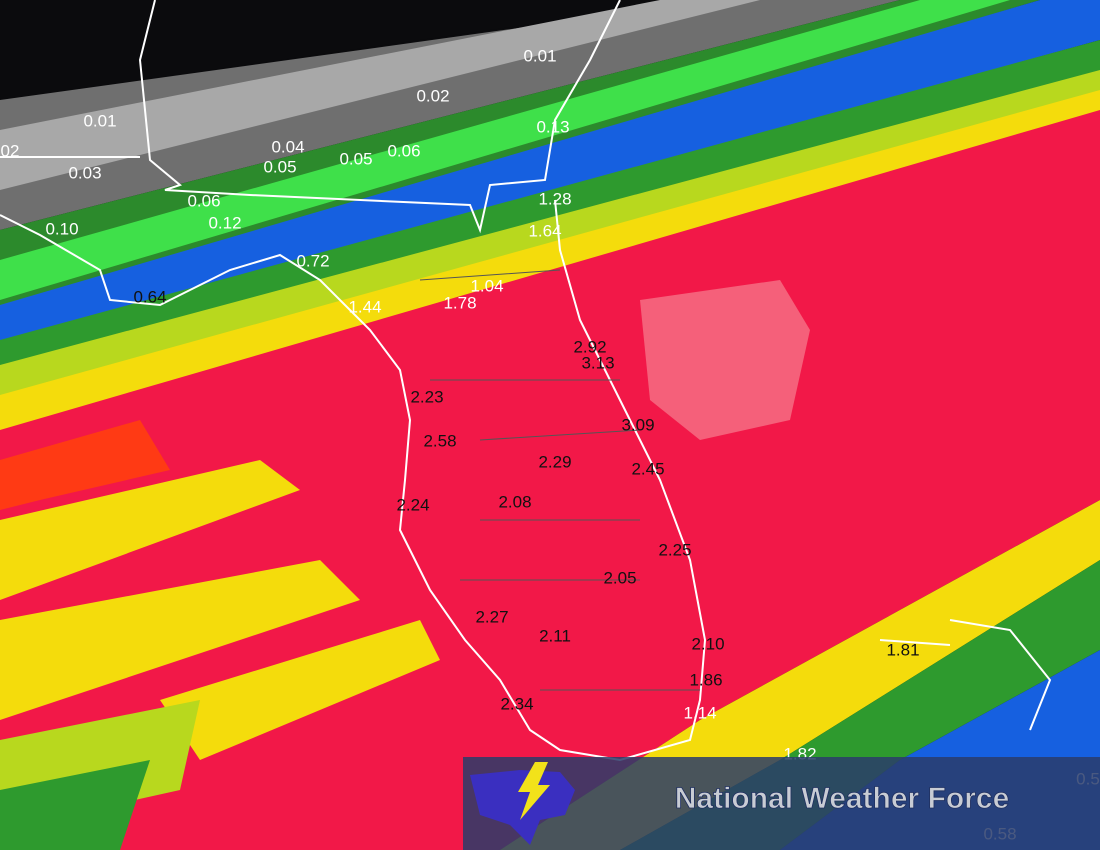 The image size is (1100, 850). Describe the element at coordinates (85, 465) in the screenshot. I see `streak-orange` at that location.